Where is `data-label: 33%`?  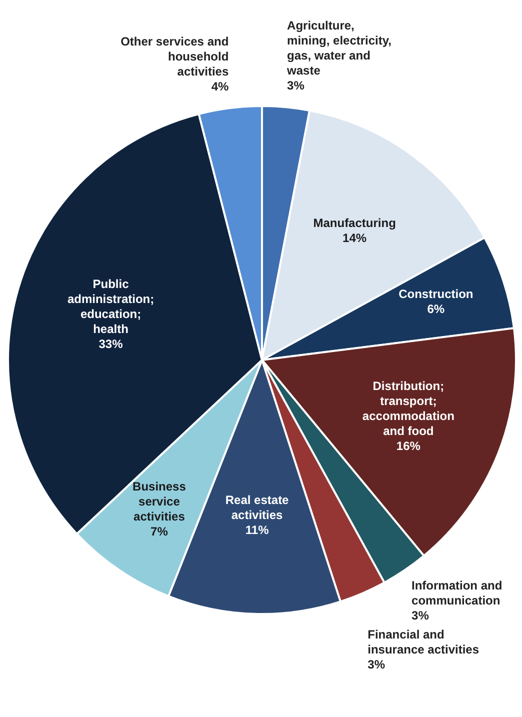 data-label: 33% is located at coordinates (111, 343).